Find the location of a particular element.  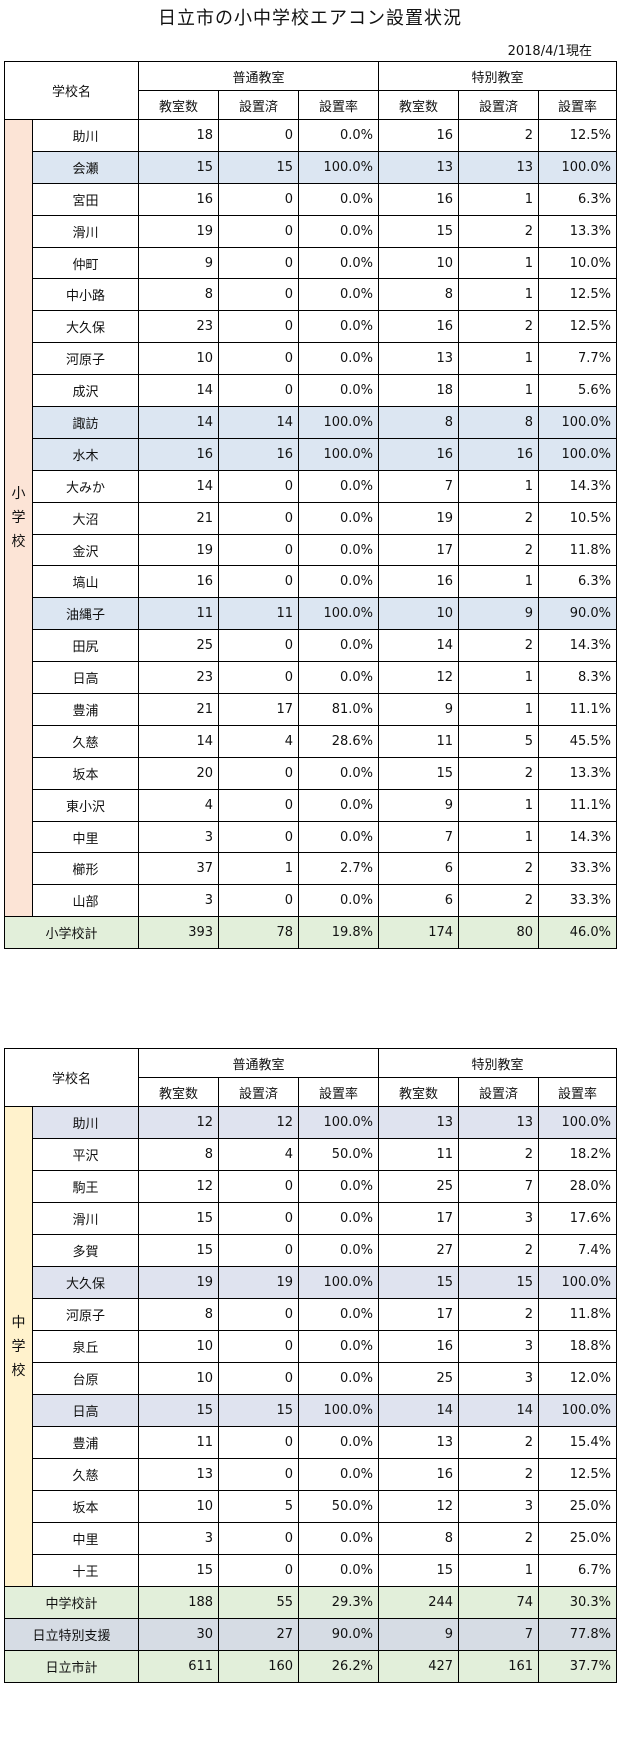

s-rate-cell: 90.0% is located at coordinates (578, 614).